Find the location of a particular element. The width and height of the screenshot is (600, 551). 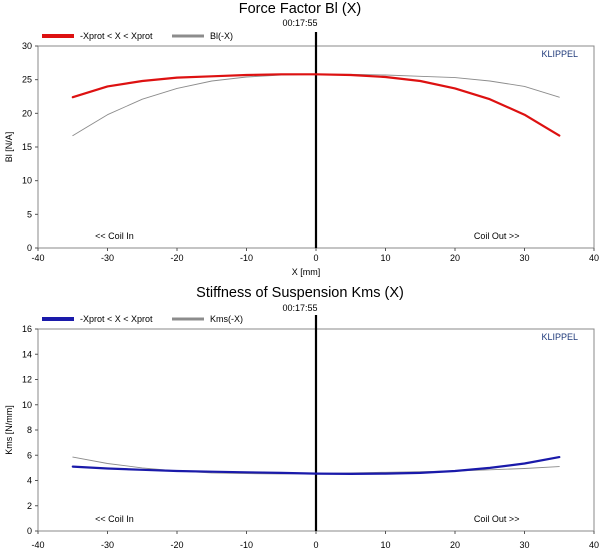

y-tick-label: 20 is located at coordinates (27, 113).